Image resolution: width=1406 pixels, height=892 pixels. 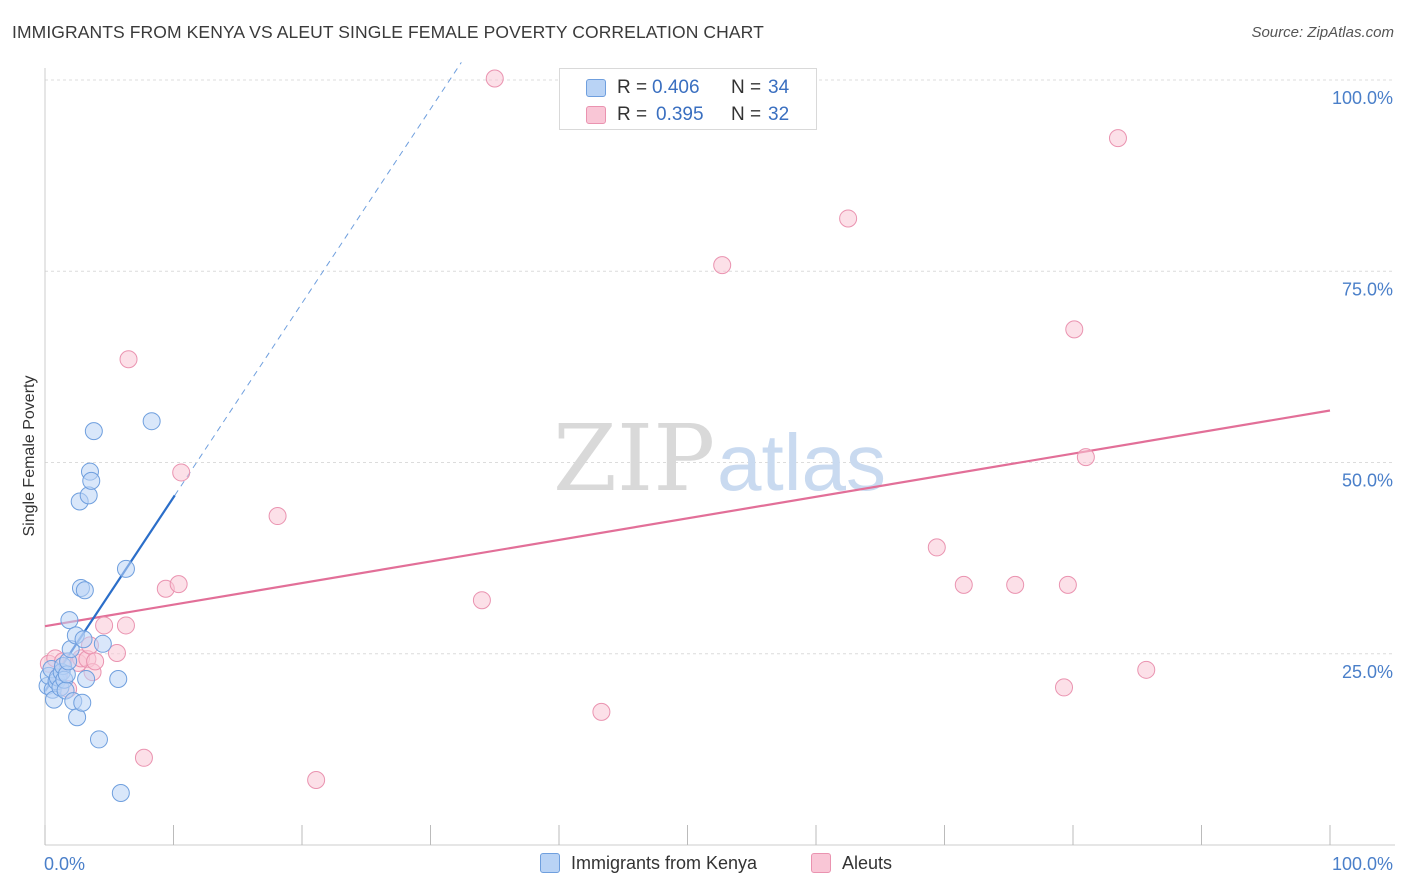 What do you see at coordinates (1362, 98) in the screenshot?
I see `y-tick-label: 100.0%` at bounding box center [1362, 98].